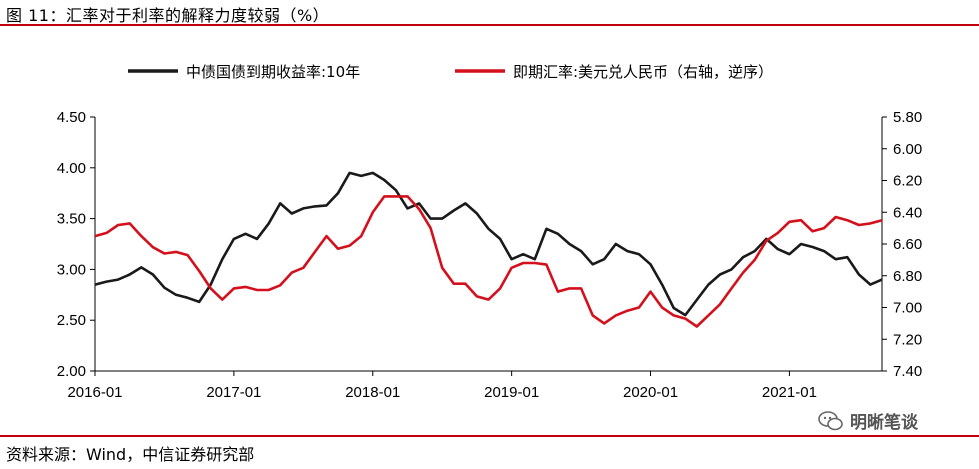 Image resolution: width=979 pixels, height=469 pixels. What do you see at coordinates (71, 371) in the screenshot?
I see `left-tick-label: 2.00` at bounding box center [71, 371].